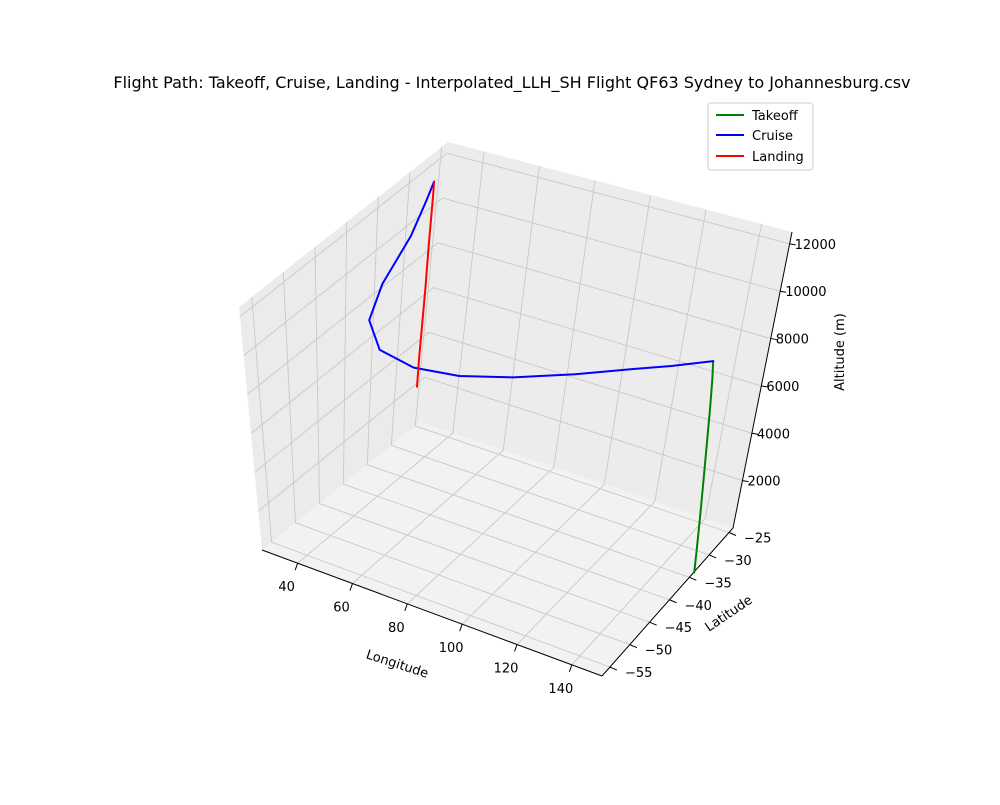  I want to click on legend-label-cruise: Cruise, so click(772, 136).